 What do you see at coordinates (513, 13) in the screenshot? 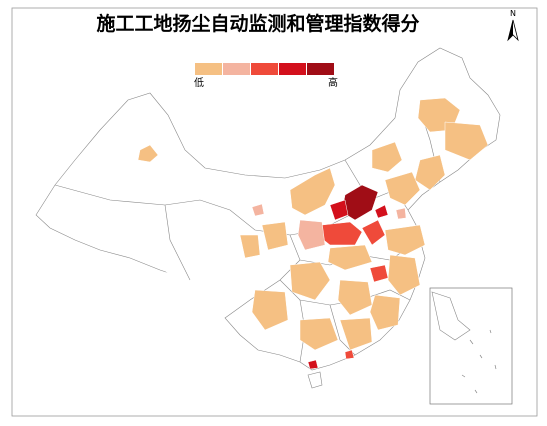
I see `north-label: N` at bounding box center [513, 13].